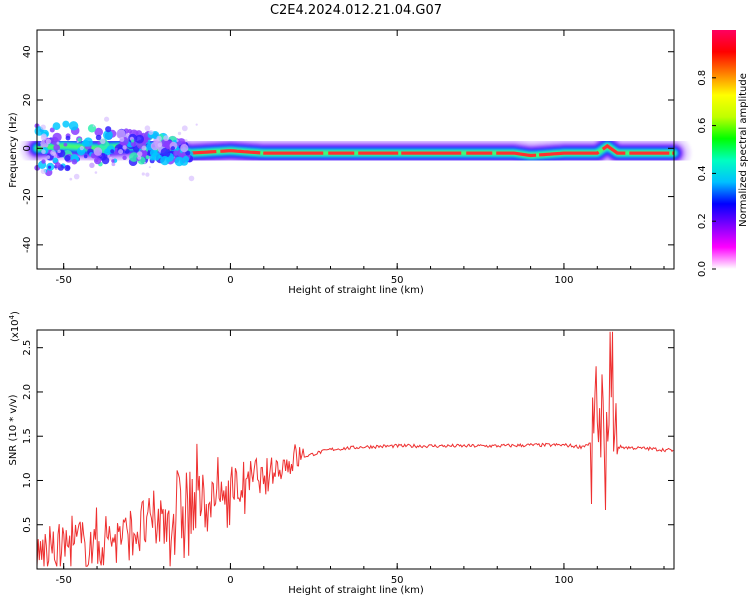 The width and height of the screenshot is (750, 600). What do you see at coordinates (27, 436) in the screenshot?
I see `snr-y-tick-label: 1.5` at bounding box center [27, 436].